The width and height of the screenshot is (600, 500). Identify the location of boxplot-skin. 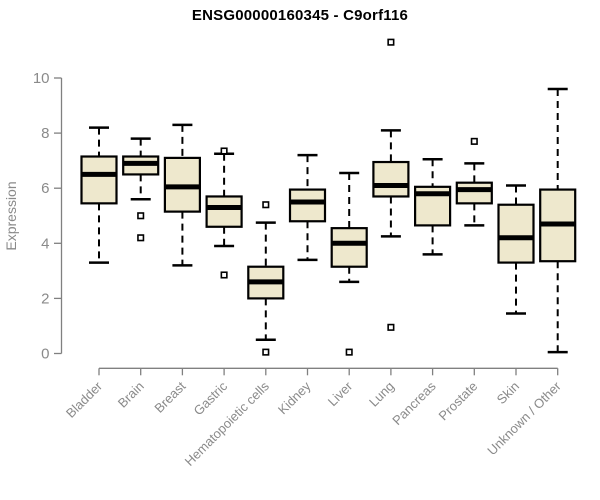
(516, 249).